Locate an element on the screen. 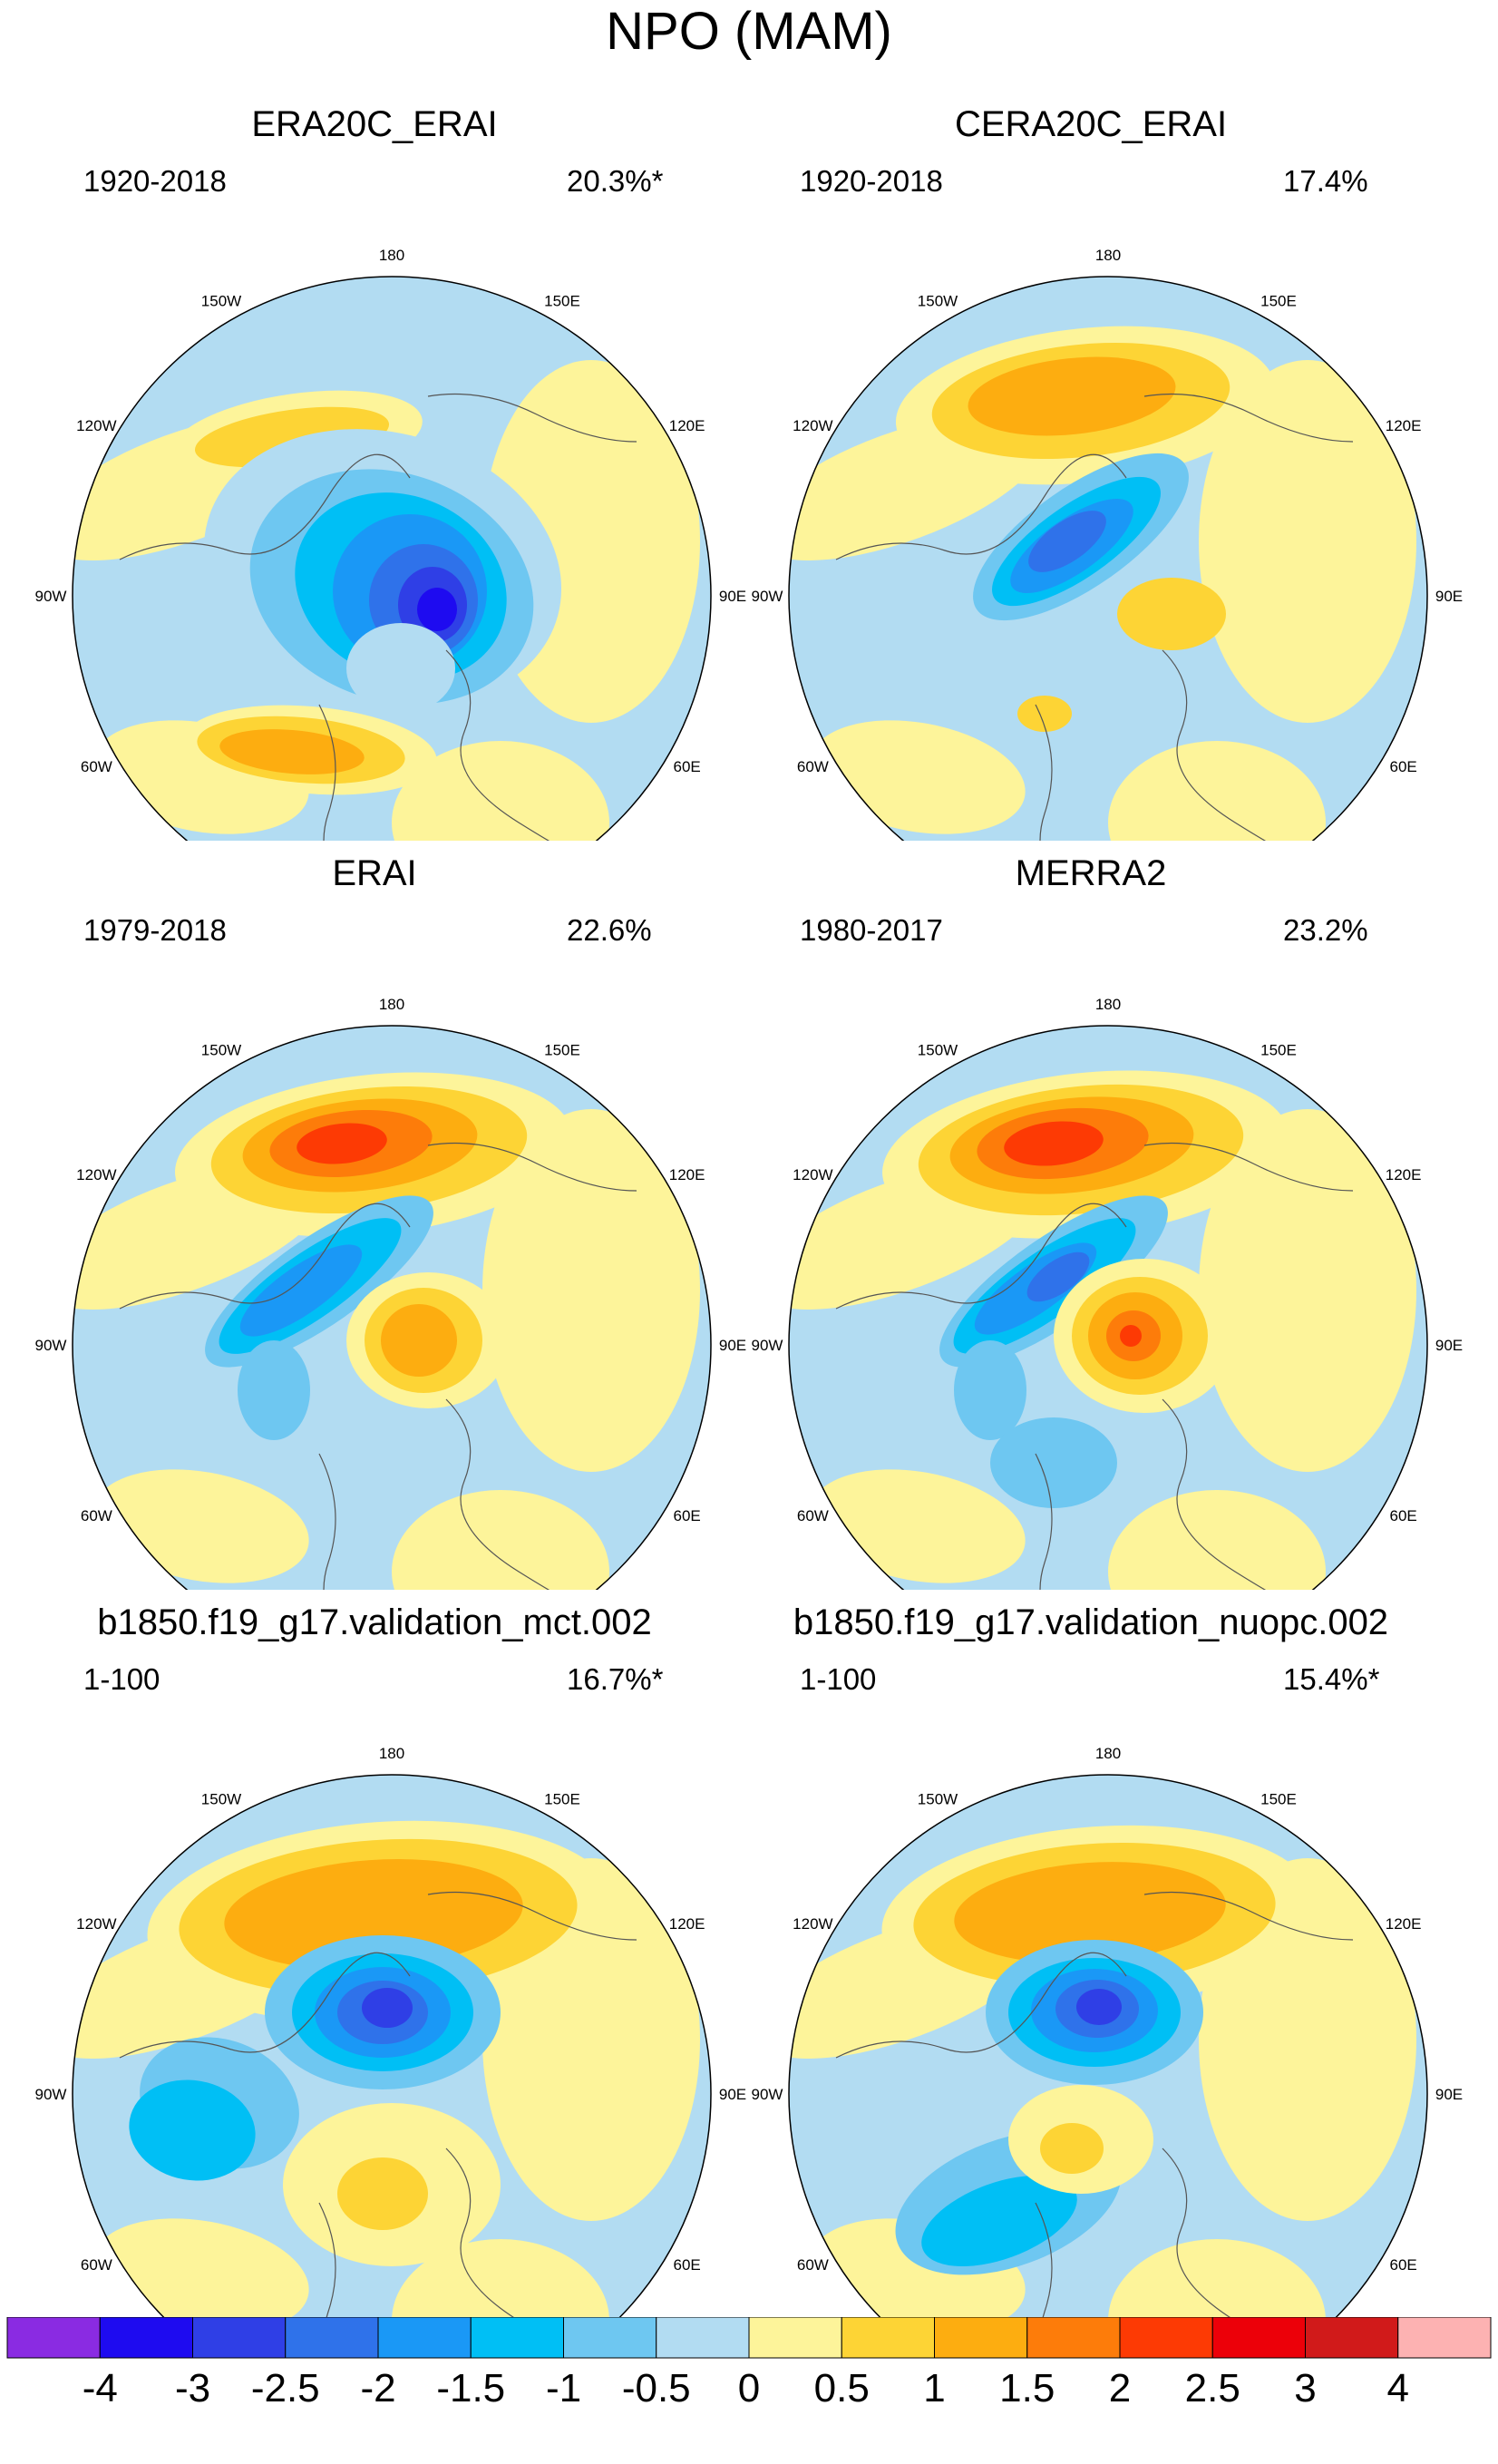 Image resolution: width=1498 pixels, height=2464 pixels. colorbar-tick-label: -0.5 is located at coordinates (656, 2388).